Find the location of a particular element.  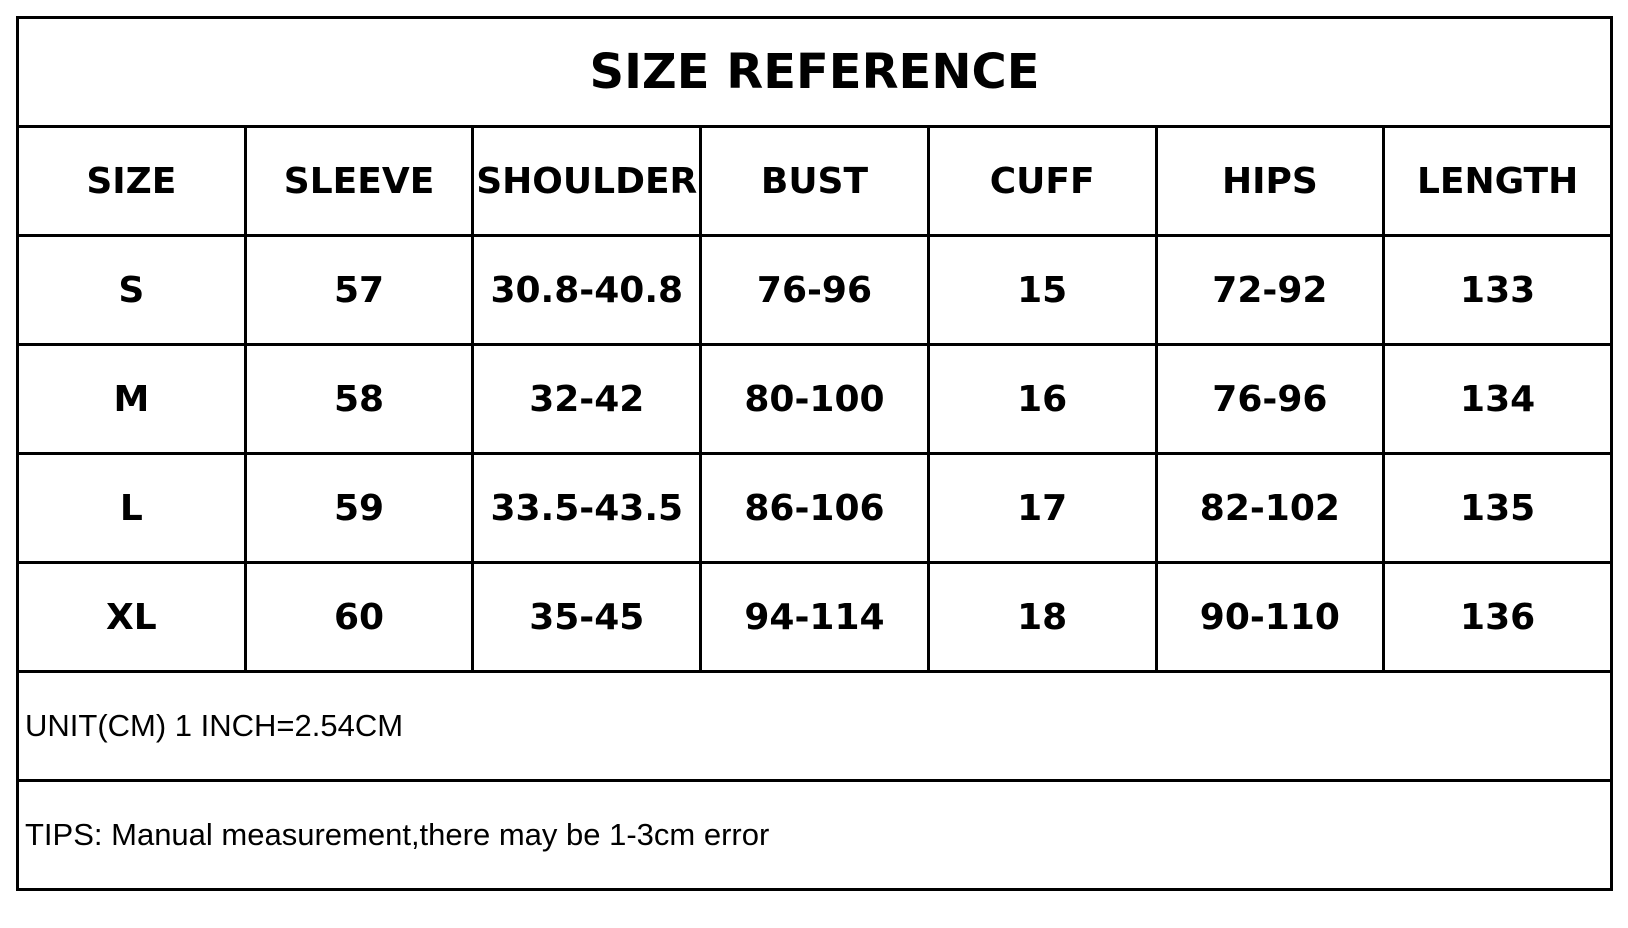

cell-length: 135 is located at coordinates (1497, 508).